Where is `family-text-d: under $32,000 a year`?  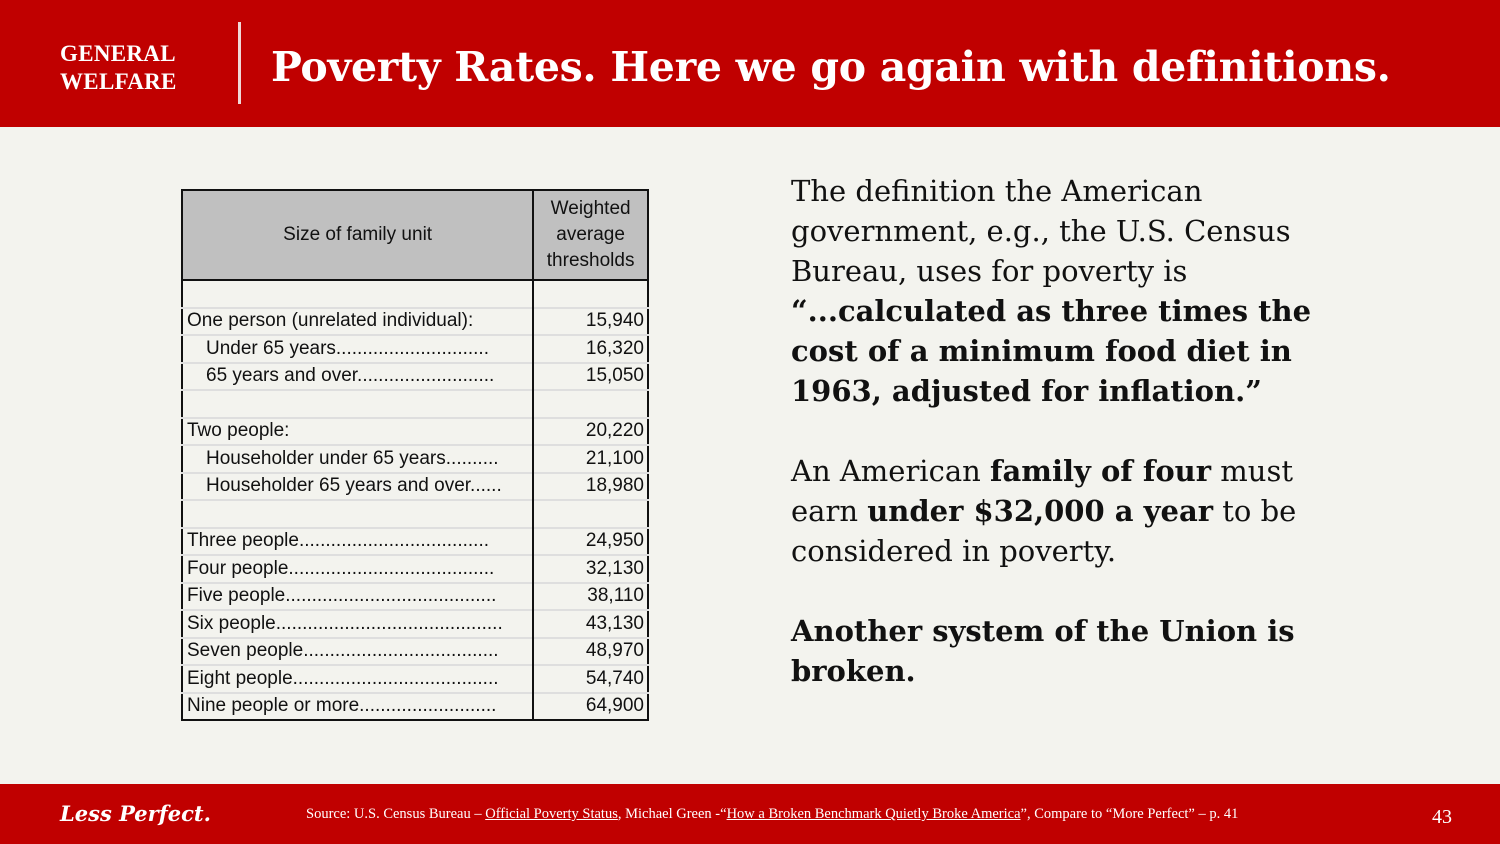 family-text-d: under $32,000 a year is located at coordinates (1040, 511).